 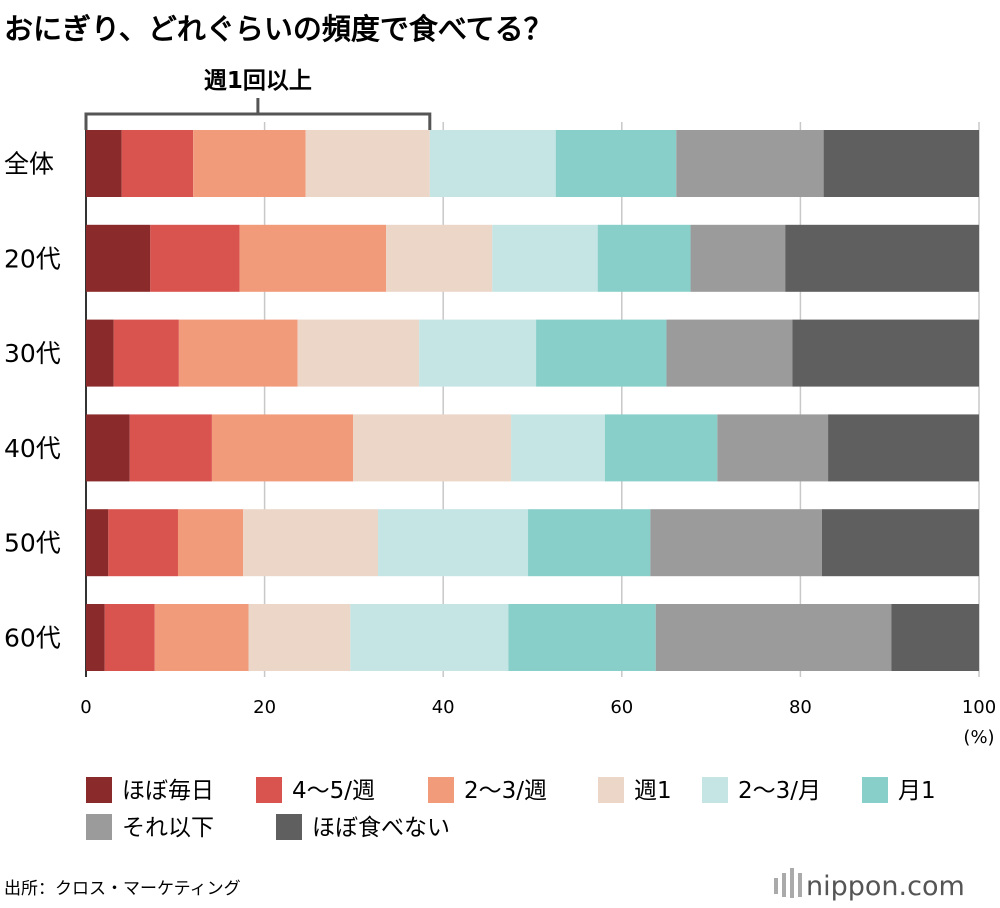 I want to click on bracket-line, so click(x=258, y=121).